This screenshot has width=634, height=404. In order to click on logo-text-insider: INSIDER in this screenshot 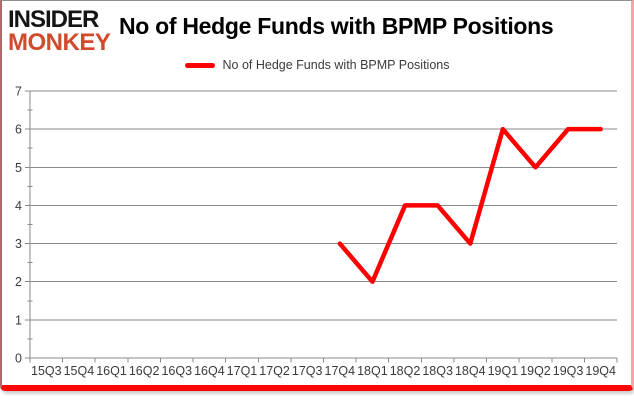, I will do `click(53, 19)`.